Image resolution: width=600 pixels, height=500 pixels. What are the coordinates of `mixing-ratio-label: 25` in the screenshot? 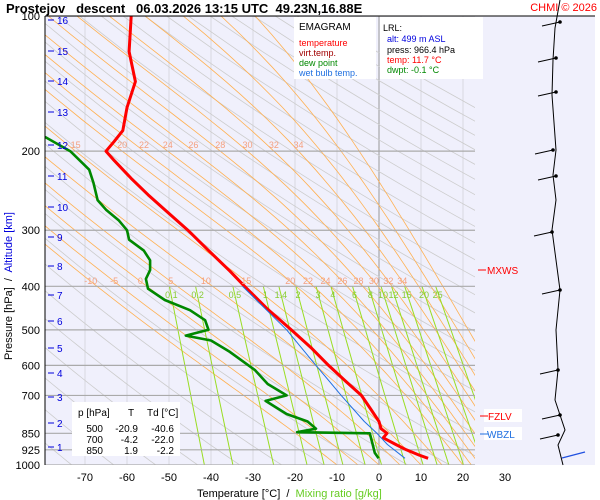 It's located at (438, 295).